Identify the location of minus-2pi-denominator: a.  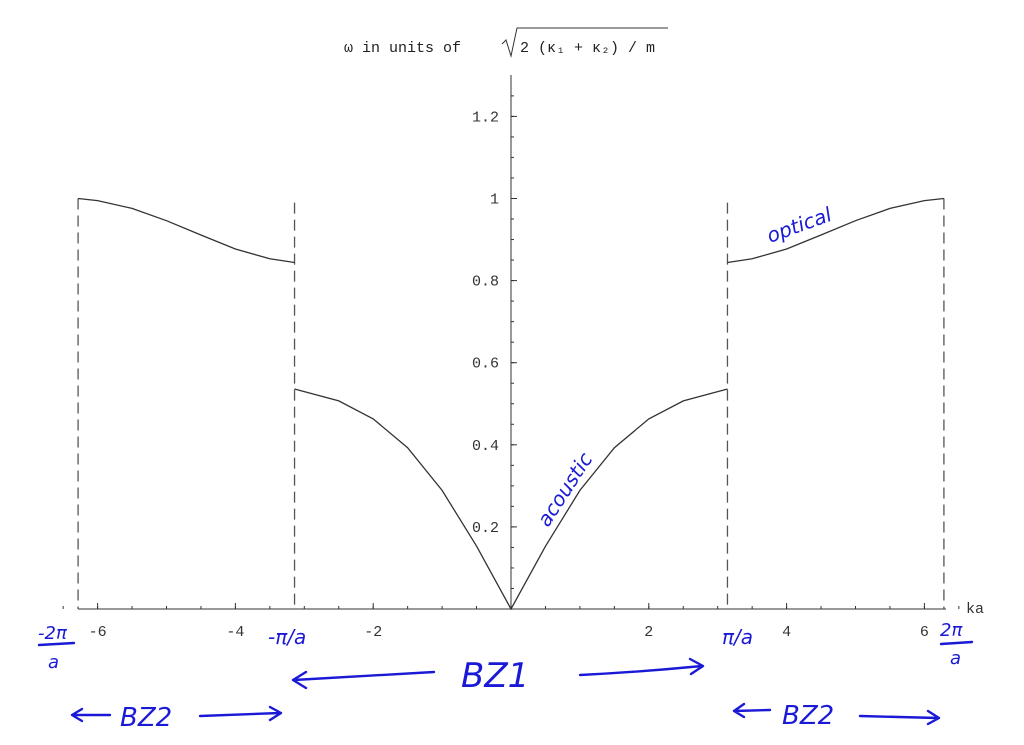
(53, 662).